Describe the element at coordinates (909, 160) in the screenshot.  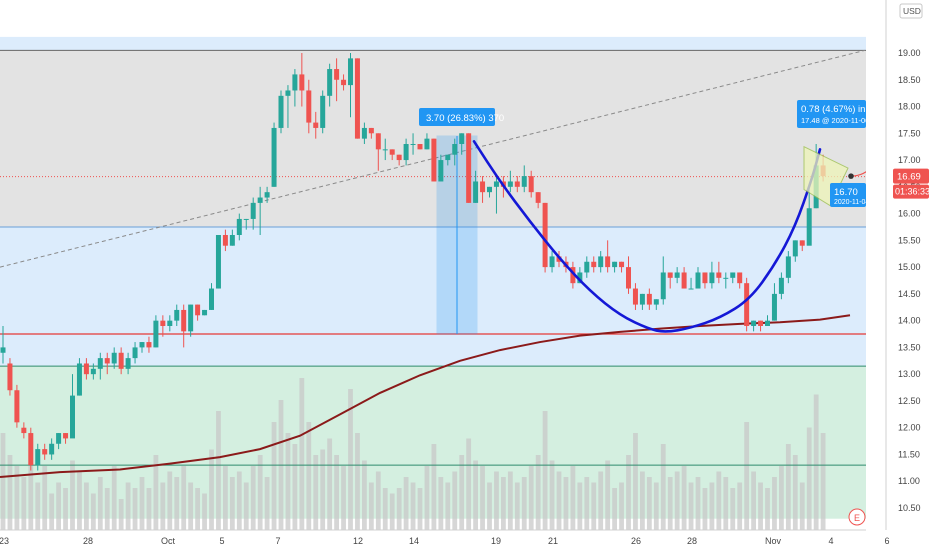
I see `price-tick: 17.00` at that location.